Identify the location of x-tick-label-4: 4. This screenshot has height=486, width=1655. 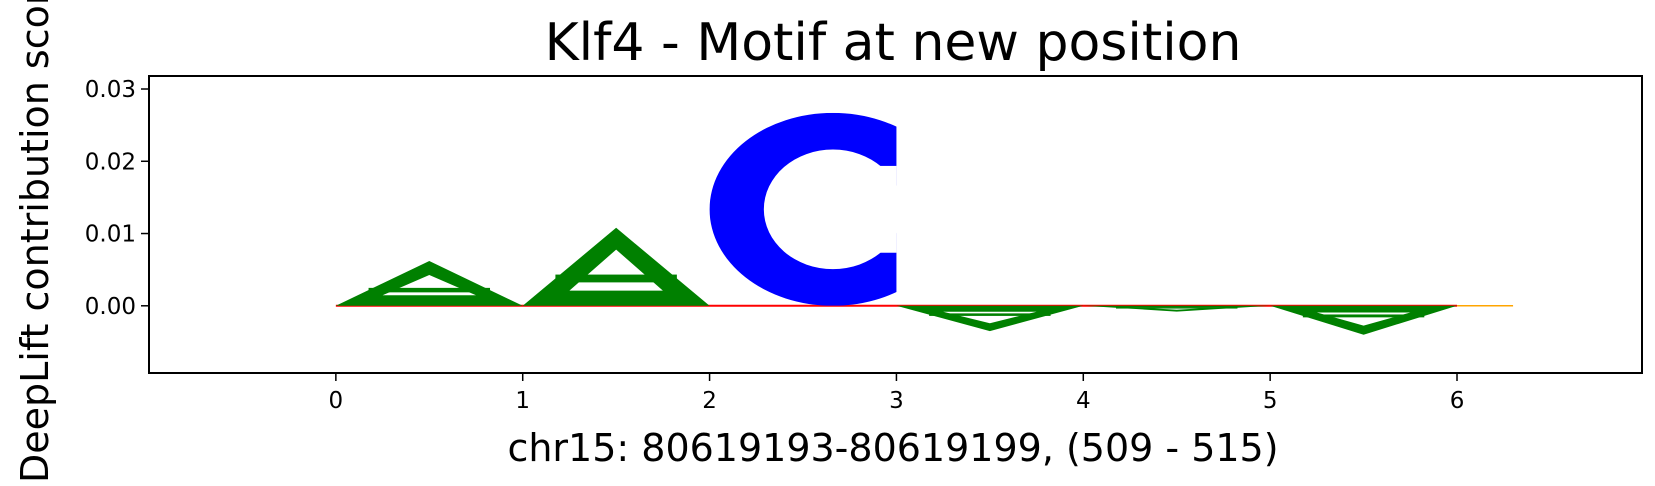
(1083, 401).